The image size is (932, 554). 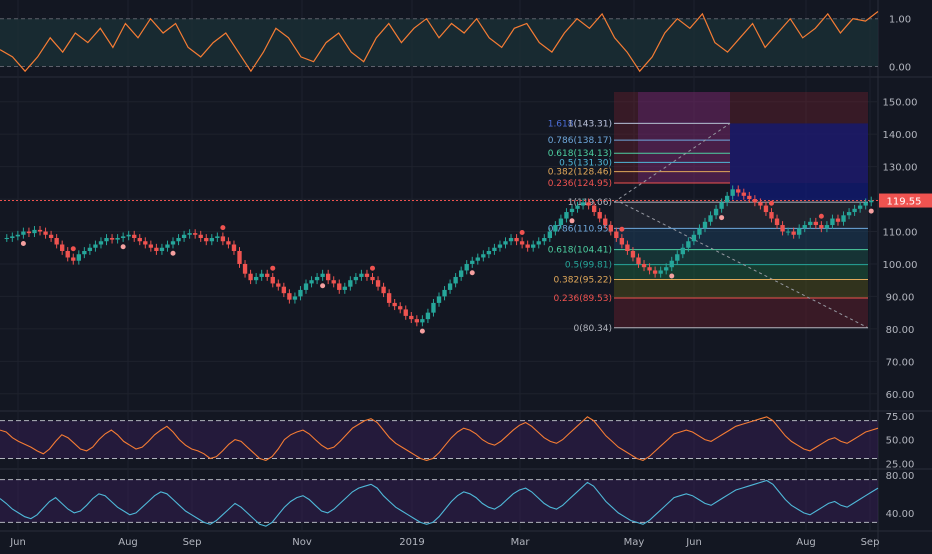 I want to click on price-tag-label: 119.55, so click(x=904, y=202).